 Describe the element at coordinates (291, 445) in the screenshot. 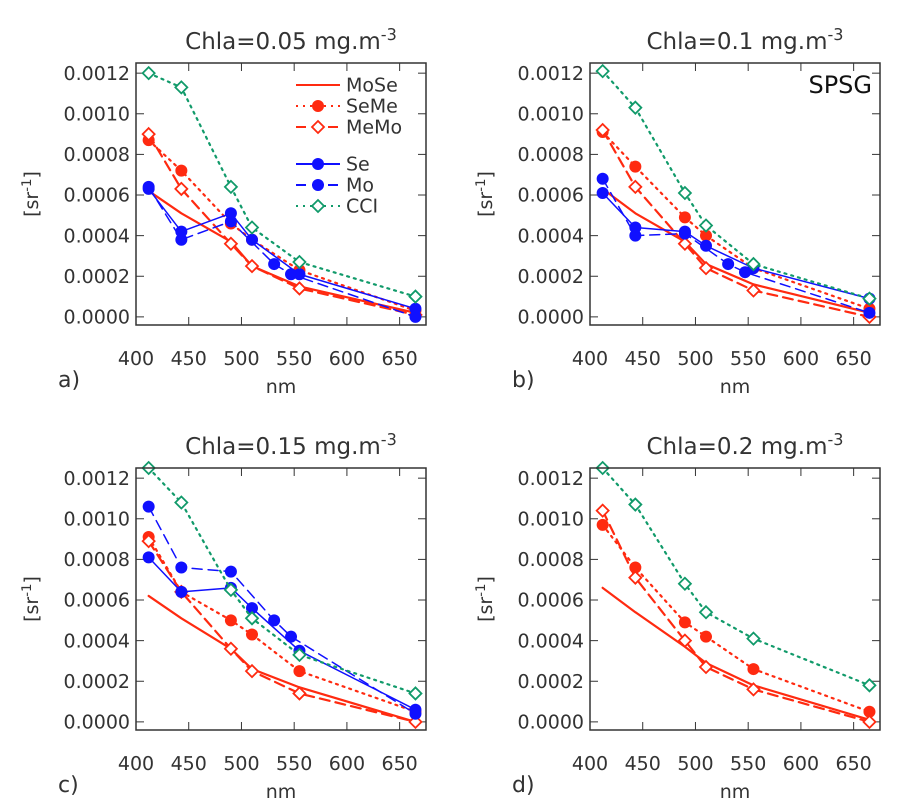

I see `chart-title: Chla=0.15 mg.m$^{-3}$` at that location.